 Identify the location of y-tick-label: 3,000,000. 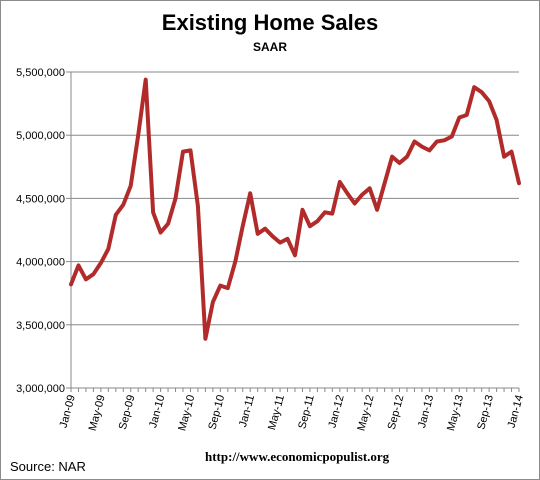
(40, 389).